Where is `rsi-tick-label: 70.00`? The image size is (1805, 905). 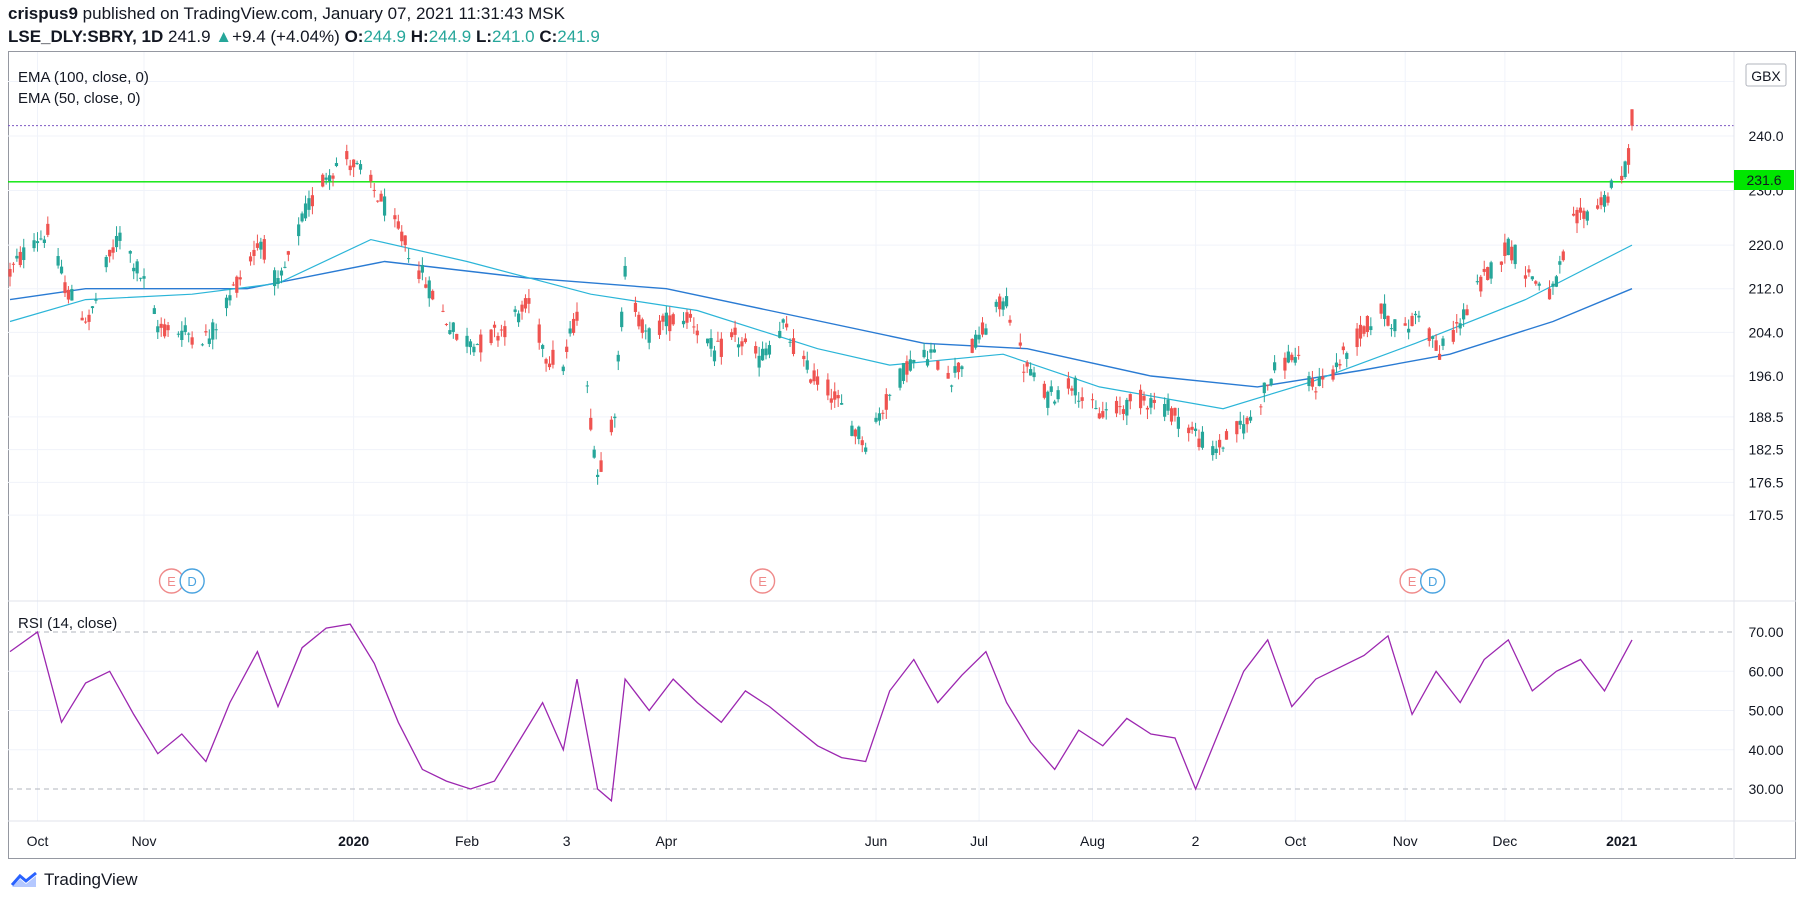
rsi-tick-label: 70.00 is located at coordinates (1765, 632).